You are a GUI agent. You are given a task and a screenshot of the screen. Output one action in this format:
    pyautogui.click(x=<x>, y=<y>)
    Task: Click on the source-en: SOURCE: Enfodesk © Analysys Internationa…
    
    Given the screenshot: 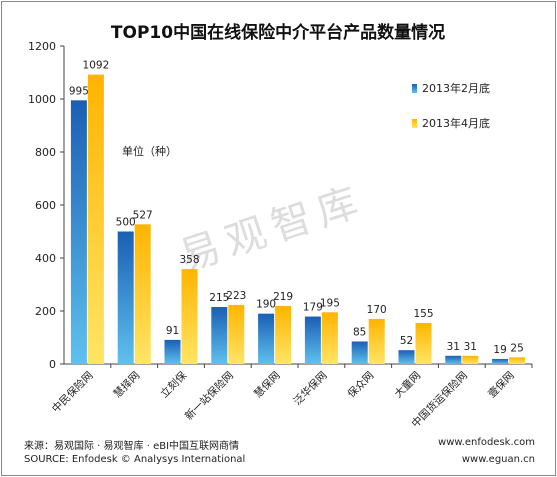 What is the action you would take?
    pyautogui.click(x=135, y=459)
    